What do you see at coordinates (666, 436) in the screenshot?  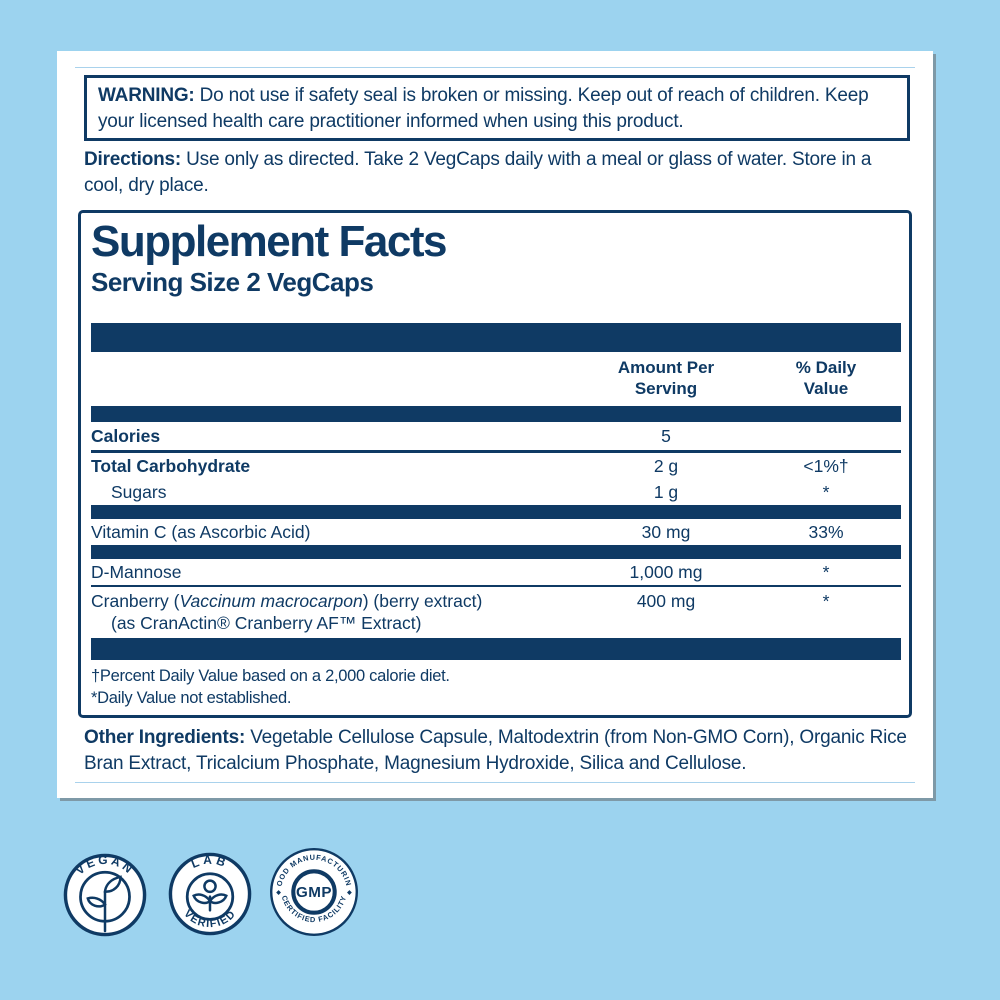 I see `row-amount: 5` at bounding box center [666, 436].